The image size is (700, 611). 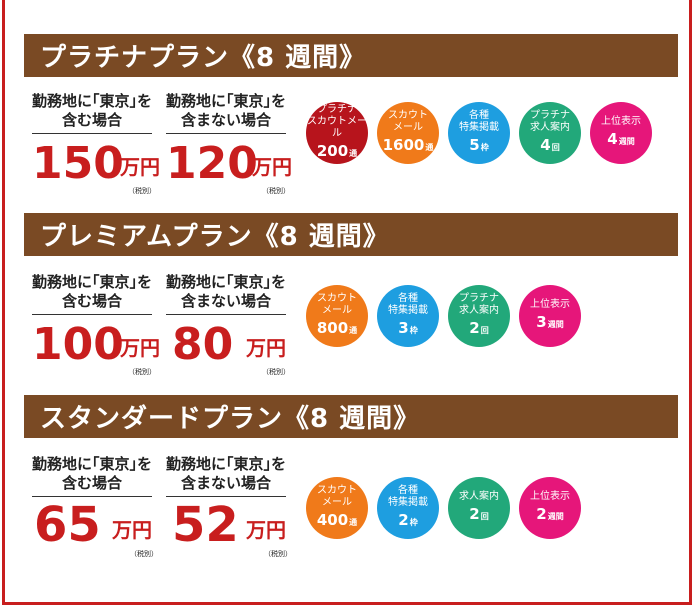 I want to click on badge-platinum-job-guide: プラチナ 求人案内 2回, so click(x=479, y=316).